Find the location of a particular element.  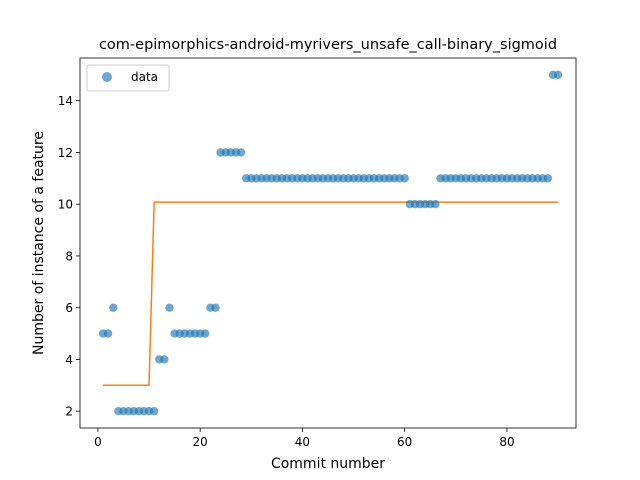

legend-label-data: data is located at coordinates (144, 77).